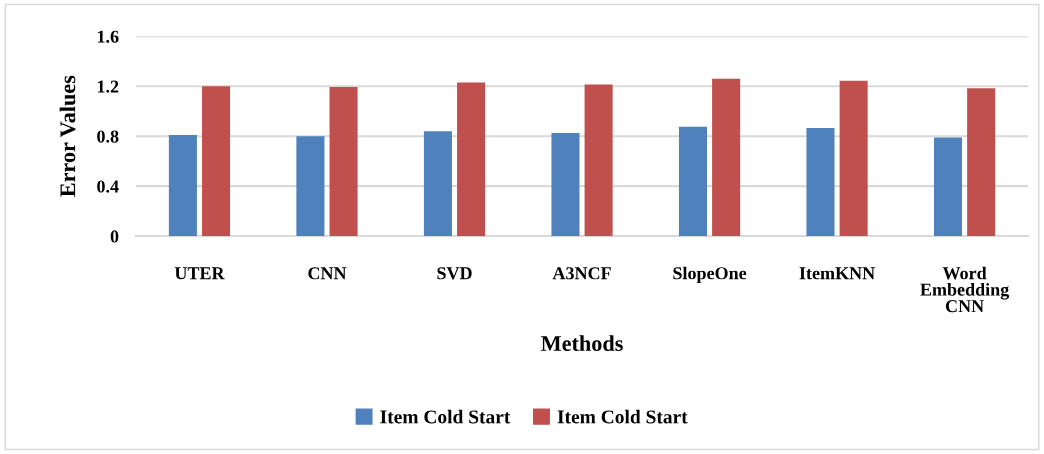 This screenshot has width=1044, height=454. Describe the element at coordinates (114, 236) in the screenshot. I see `y-tick-label: 0` at that location.